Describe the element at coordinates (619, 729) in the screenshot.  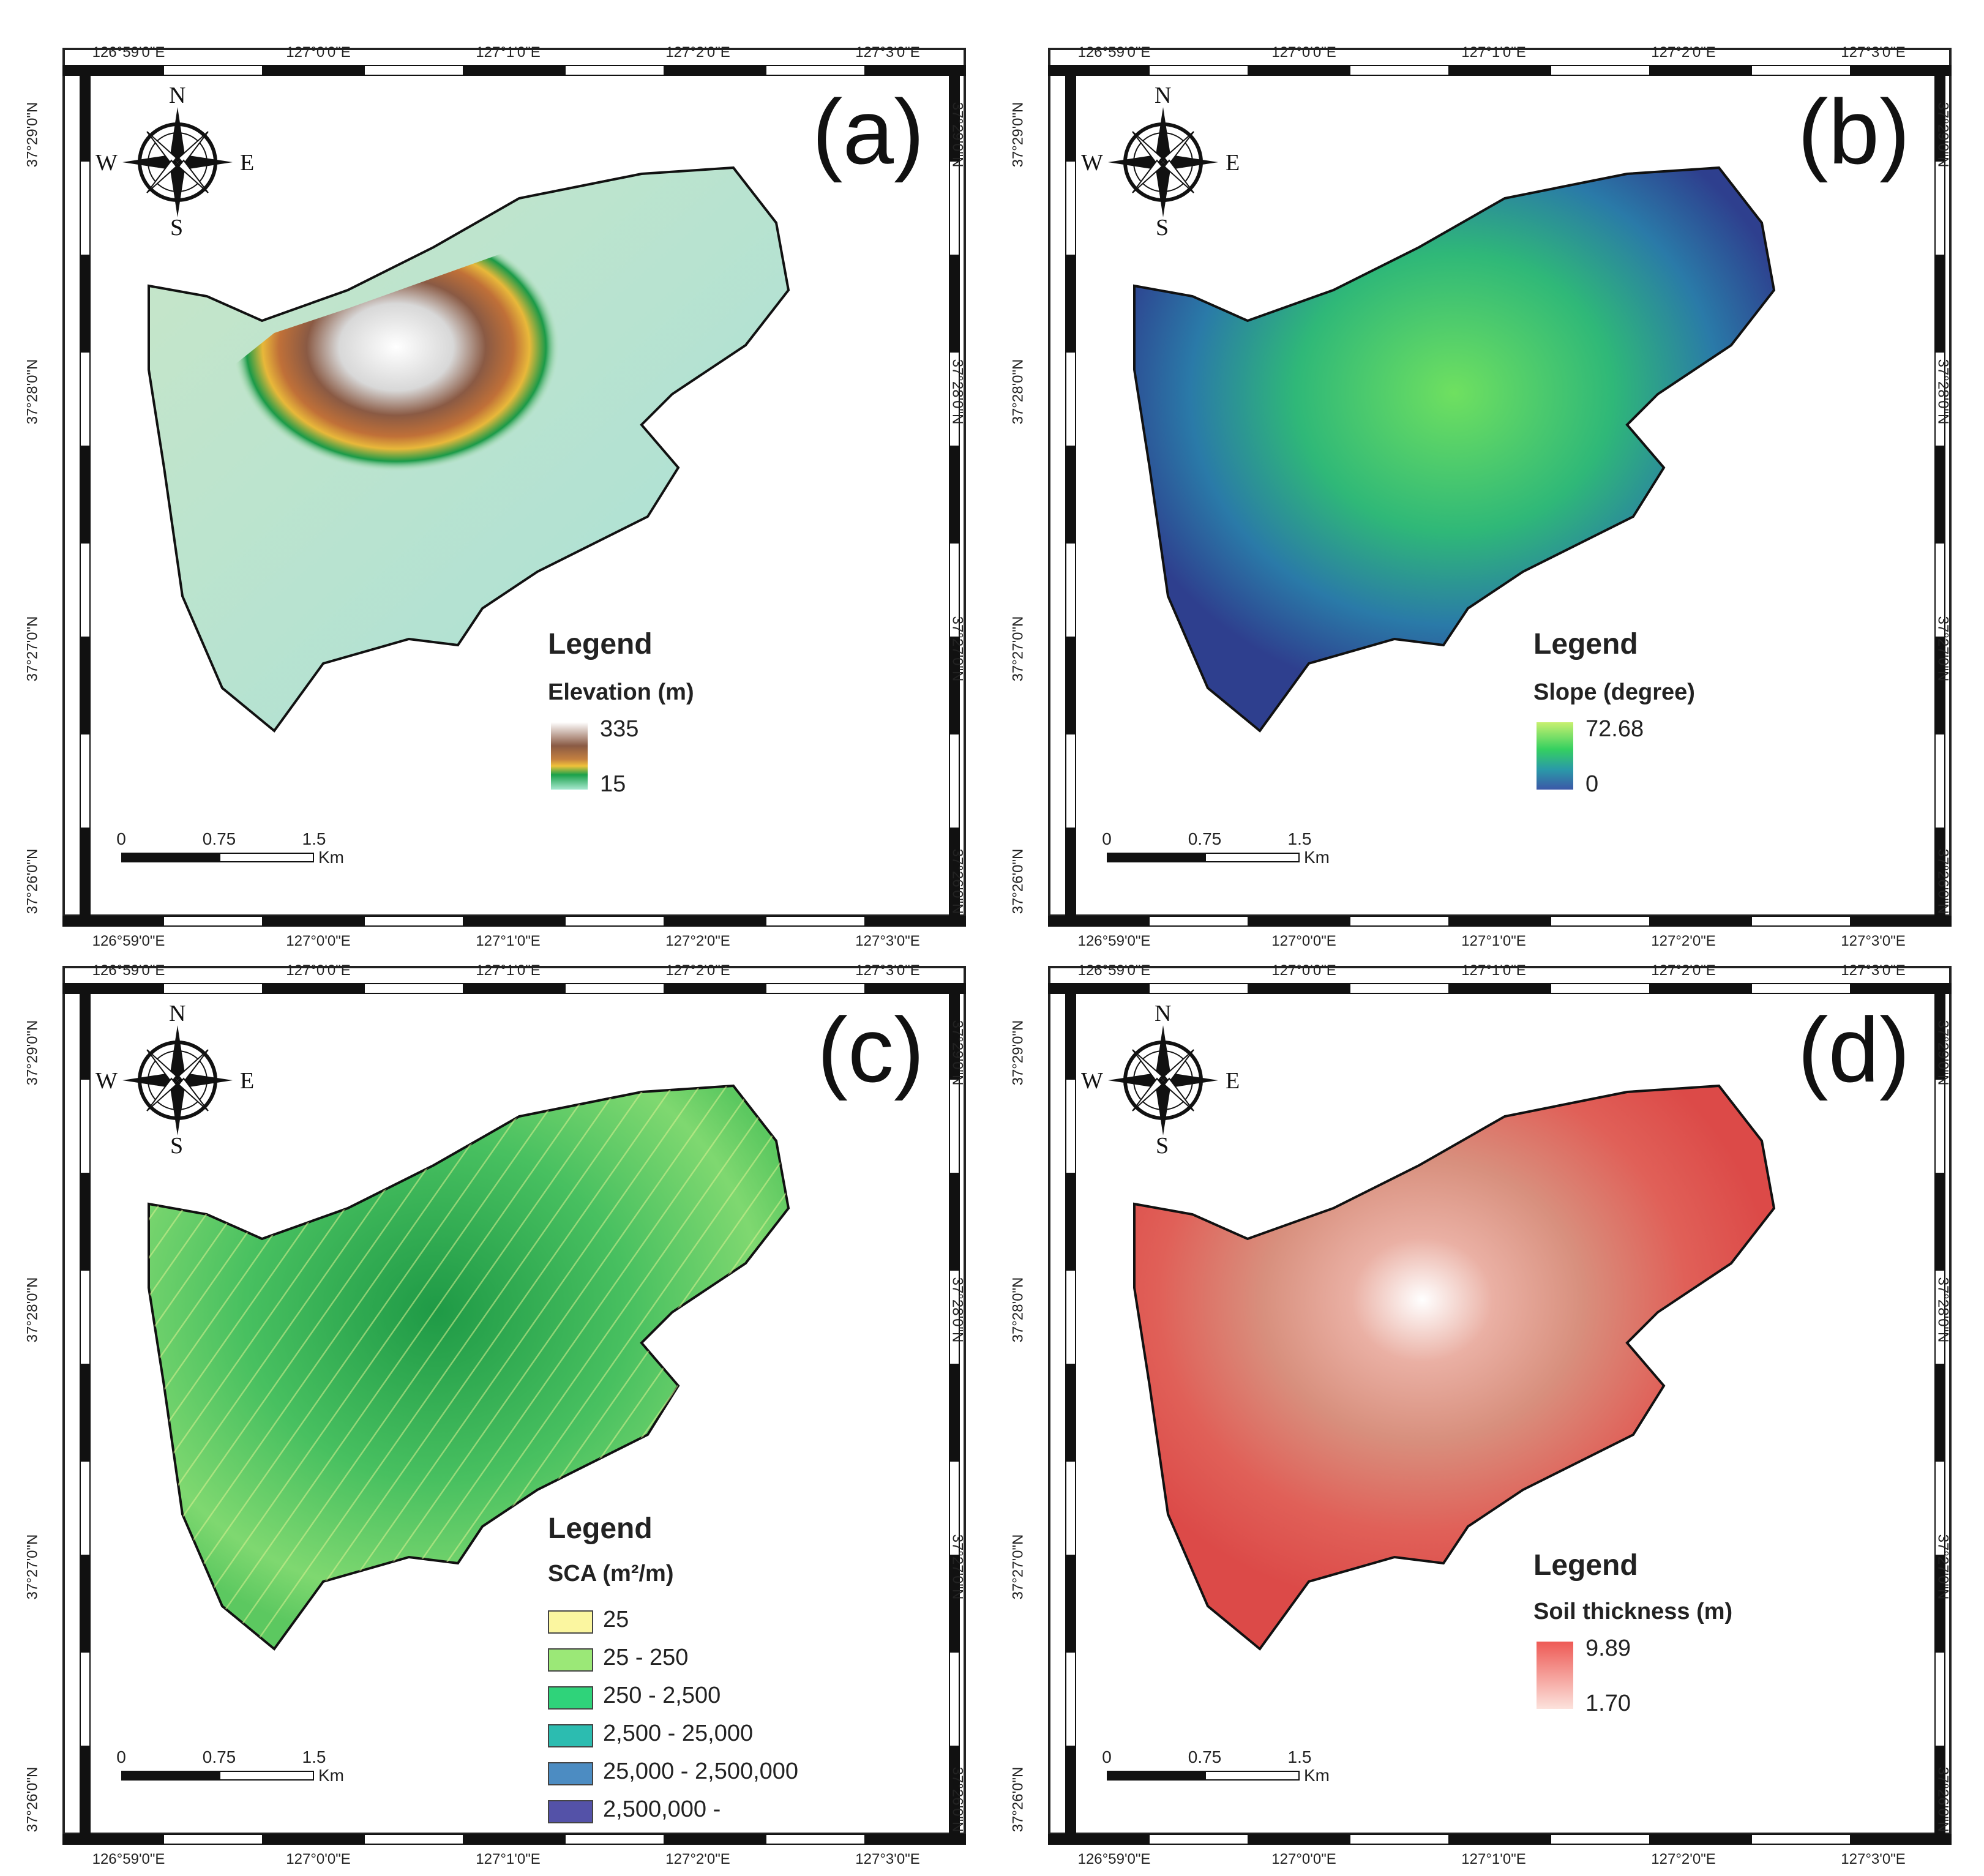
I see `legend-max: 335` at that location.